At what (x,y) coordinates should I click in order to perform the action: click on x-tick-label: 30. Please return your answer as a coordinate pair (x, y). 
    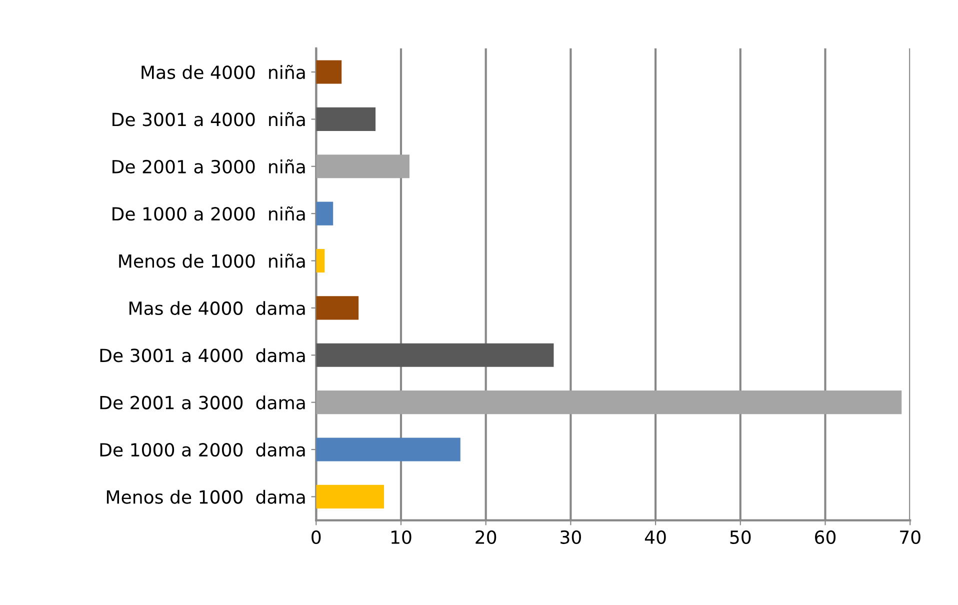
    Looking at the image, I should click on (570, 537).